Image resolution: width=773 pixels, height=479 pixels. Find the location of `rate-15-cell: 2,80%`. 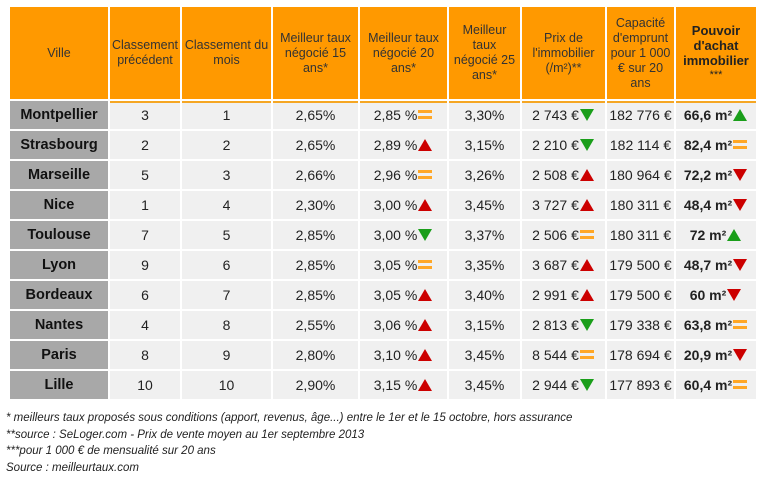

rate-15-cell: 2,80% is located at coordinates (315, 355).